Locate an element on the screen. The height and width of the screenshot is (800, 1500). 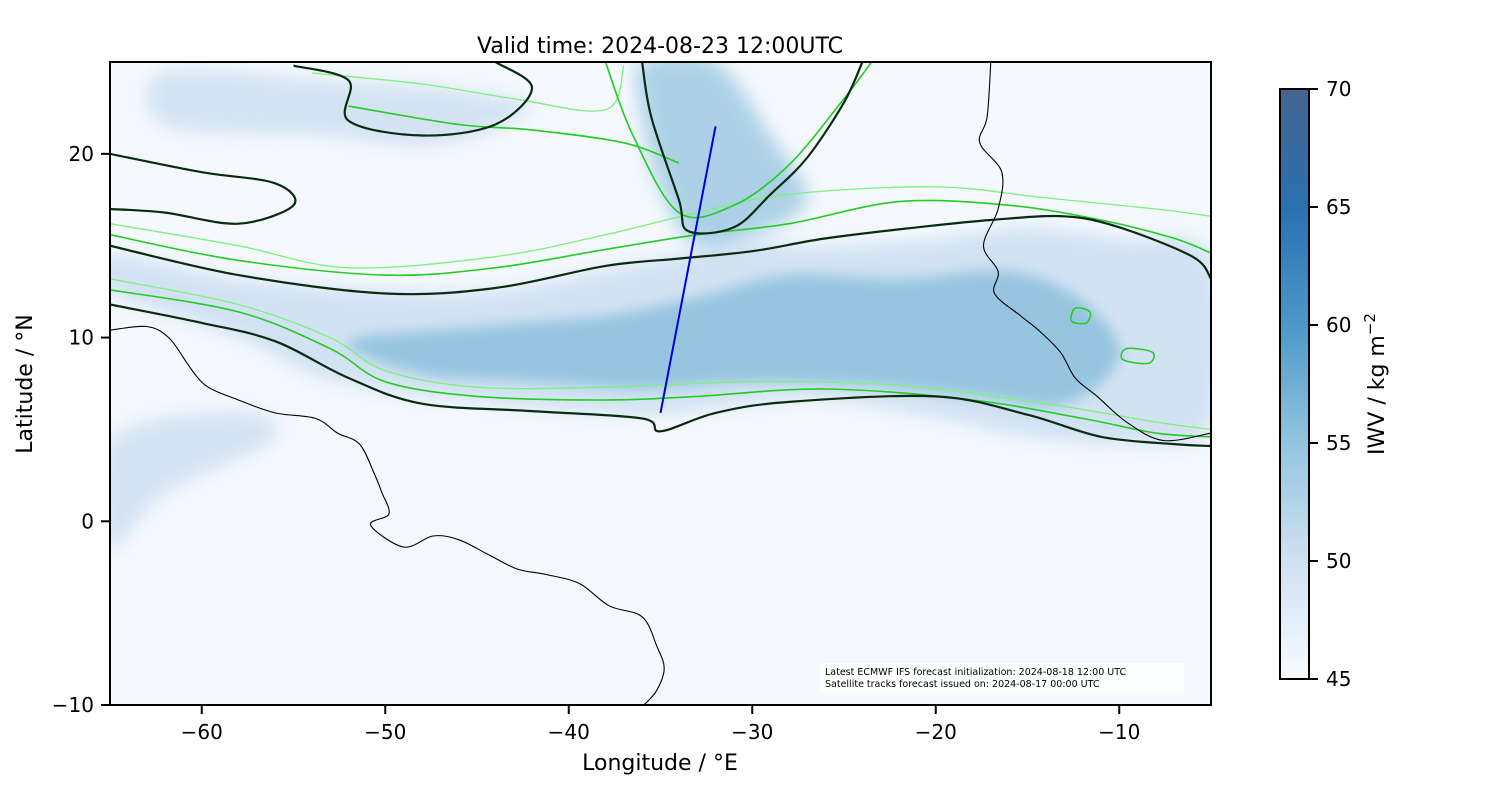
satellite-track is located at coordinates (688, 270).